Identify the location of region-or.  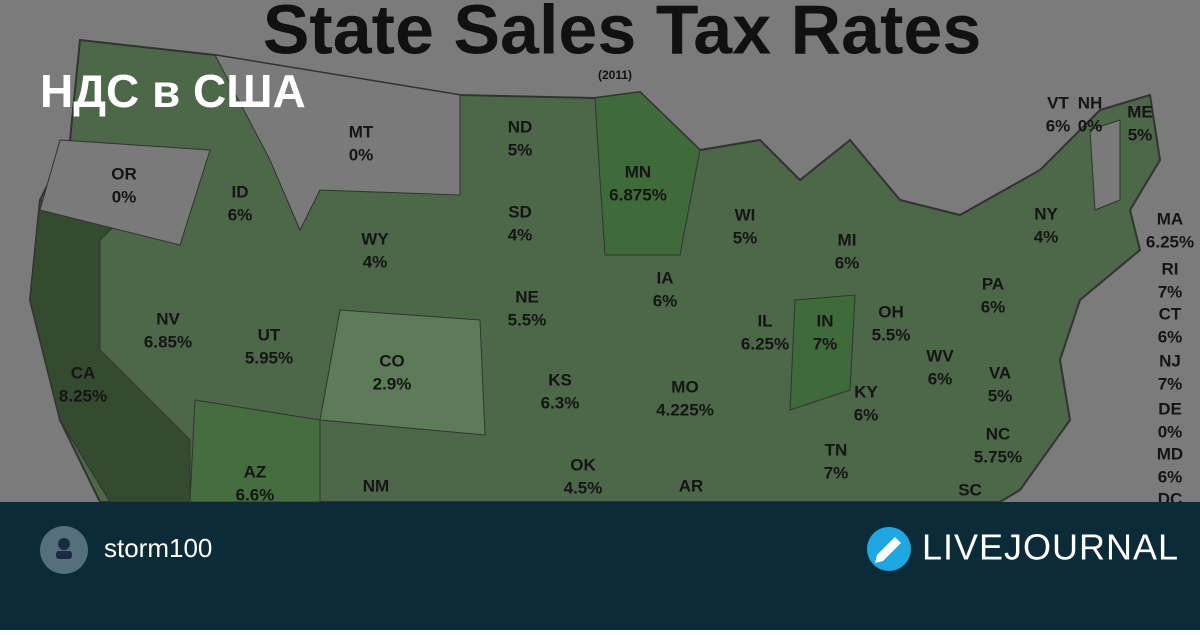
(125, 192).